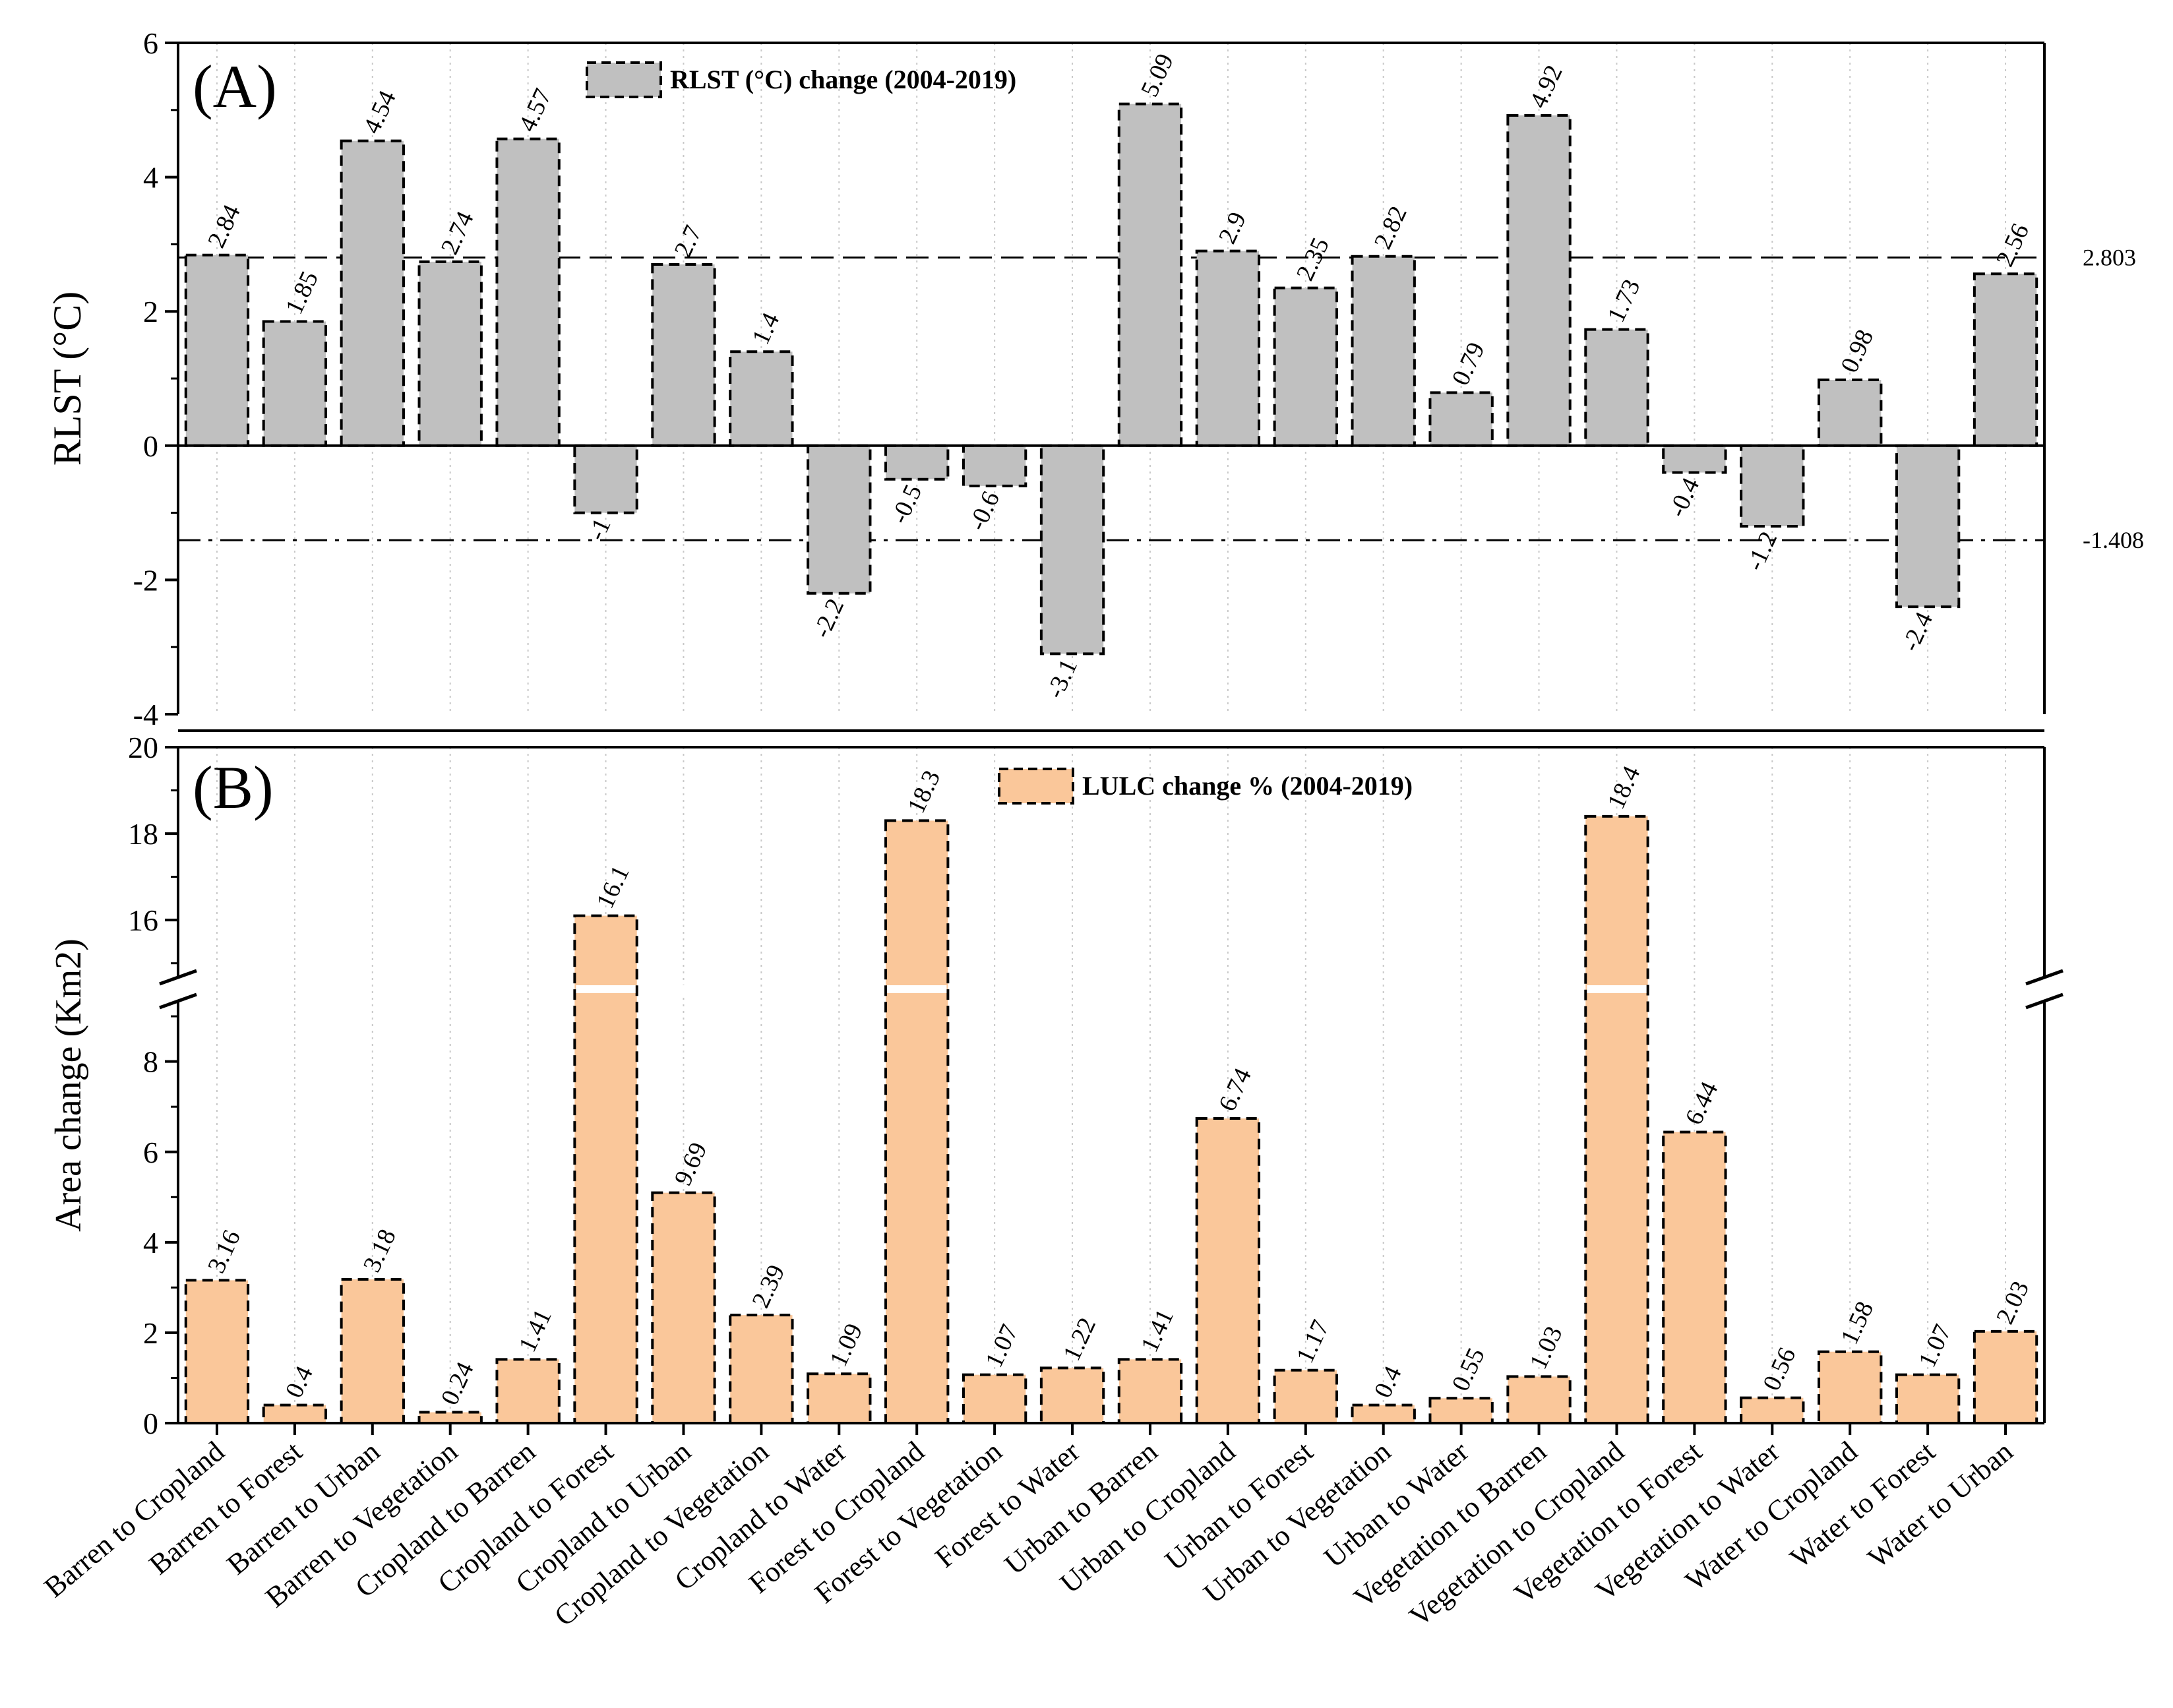 The height and width of the screenshot is (1708, 2173). I want to click on legend-swatch-a, so click(624, 79).